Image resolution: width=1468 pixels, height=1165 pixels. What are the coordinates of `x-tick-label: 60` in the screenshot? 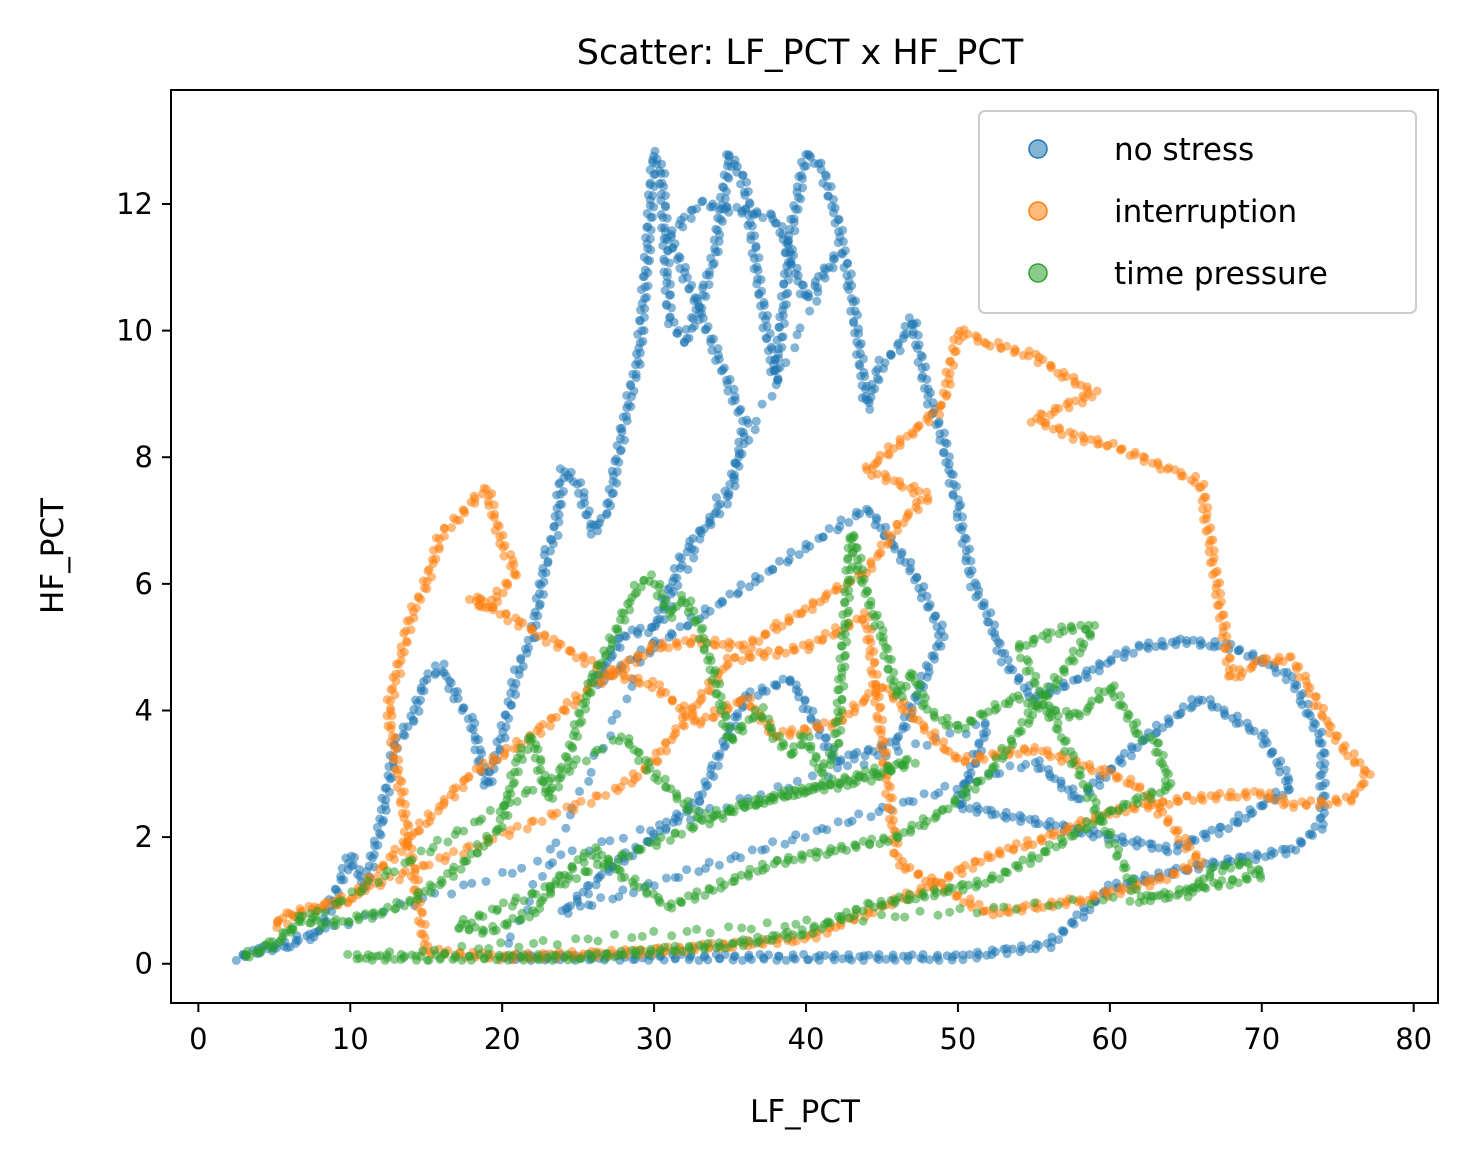 It's located at (1109, 1039).